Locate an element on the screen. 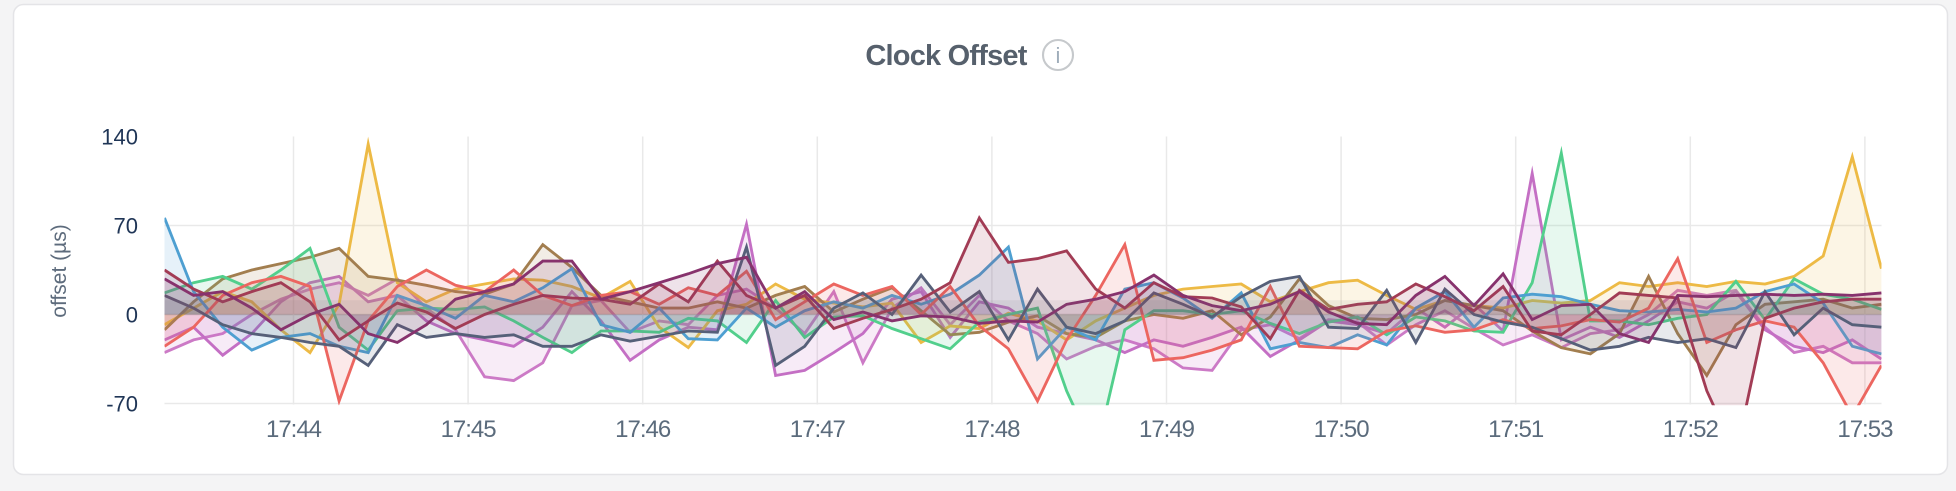 This screenshot has width=1956, height=491. svg-text: i is located at coordinates (1058, 55).